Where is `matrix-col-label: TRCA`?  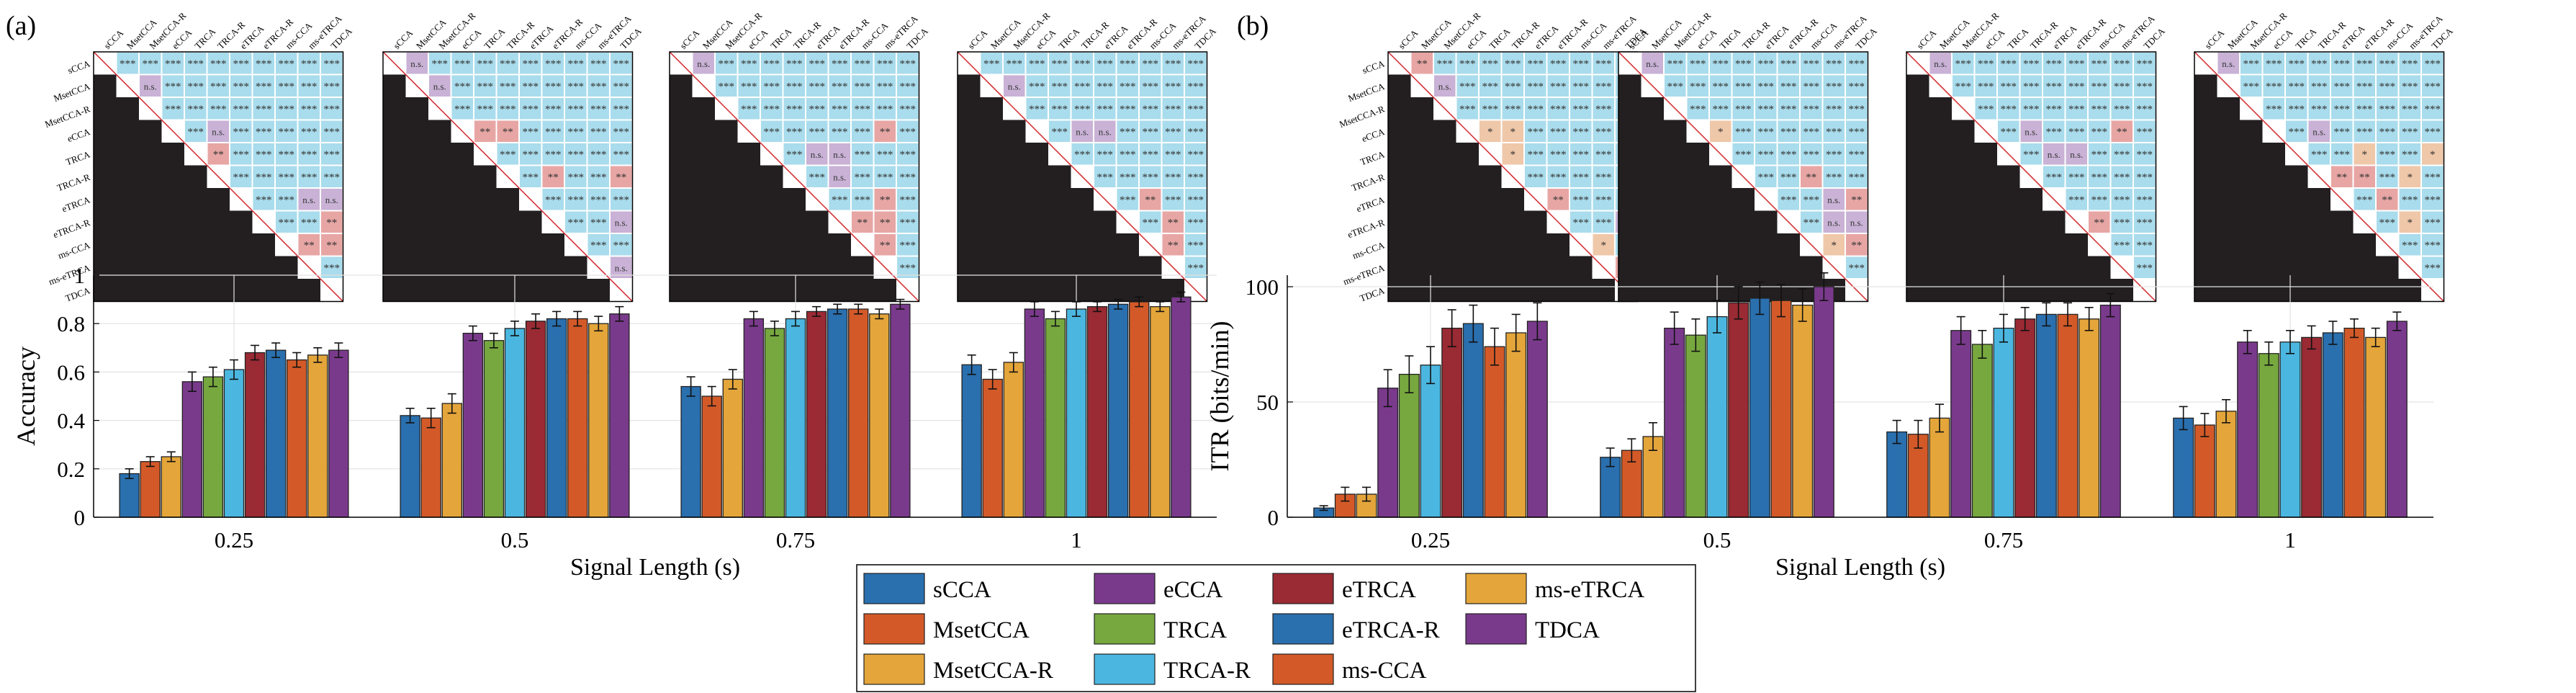
matrix-col-label: TRCA is located at coordinates (781, 39).